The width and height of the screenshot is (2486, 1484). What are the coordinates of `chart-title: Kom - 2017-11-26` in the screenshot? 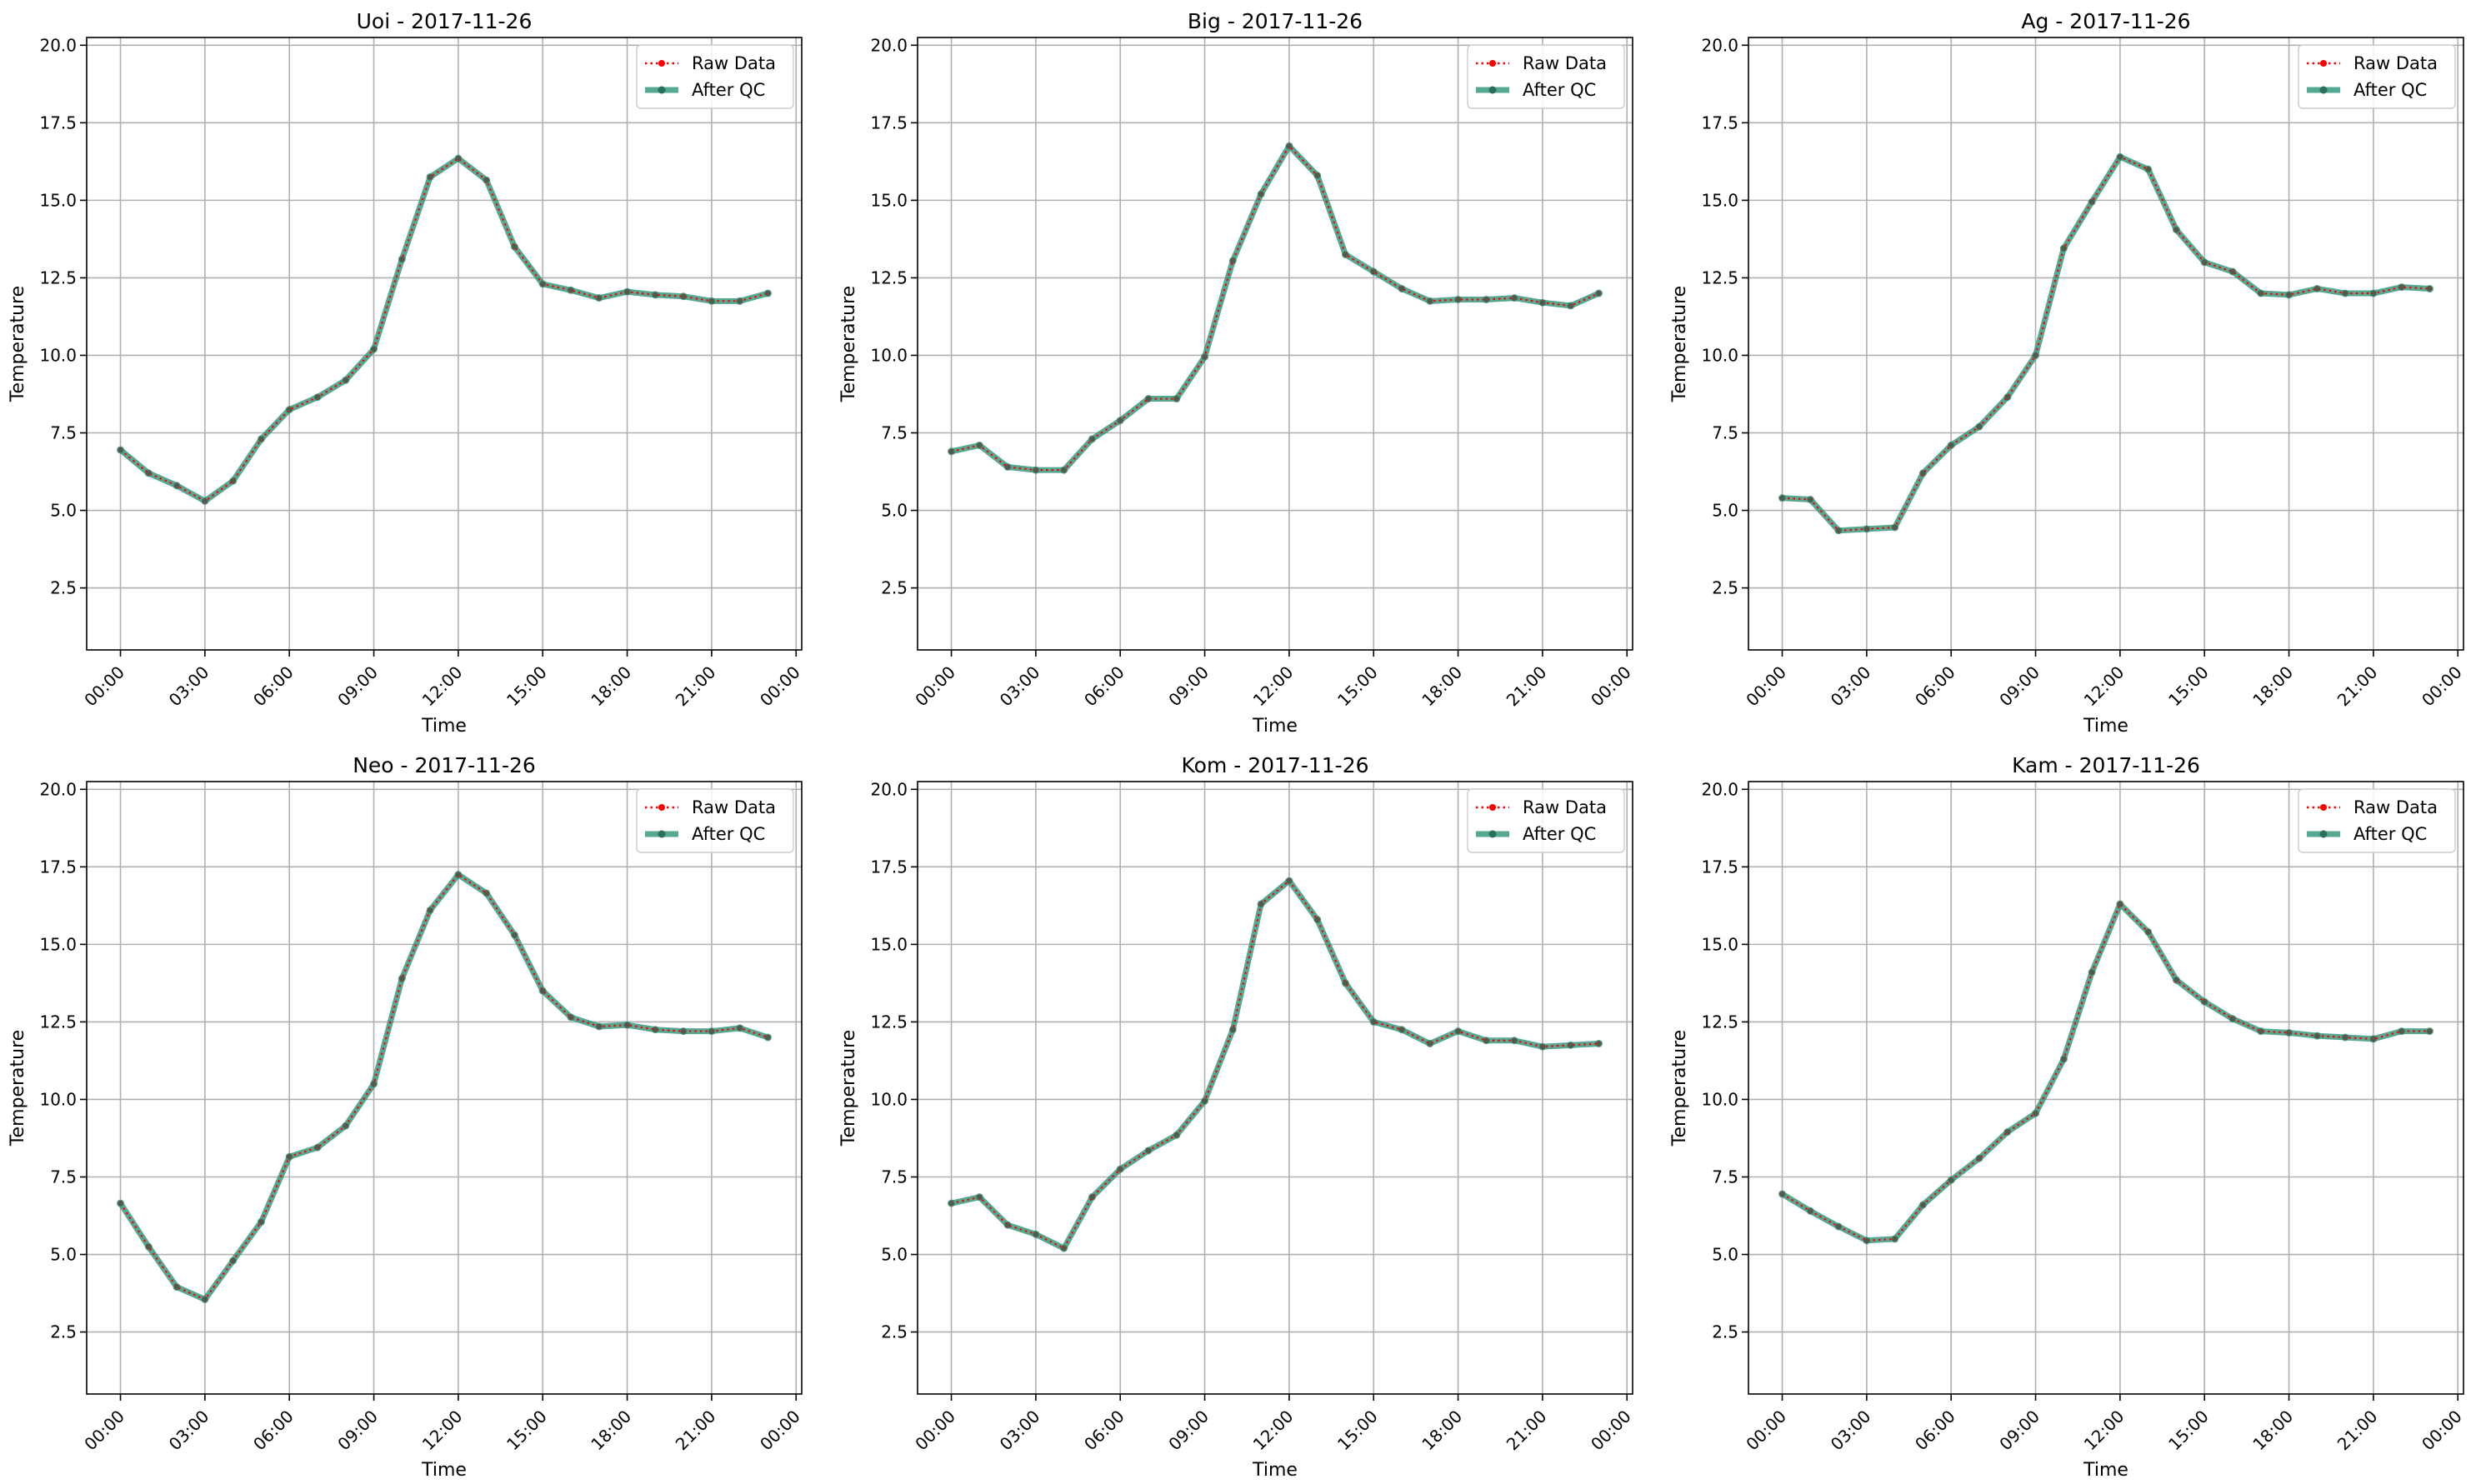 It's located at (1275, 765).